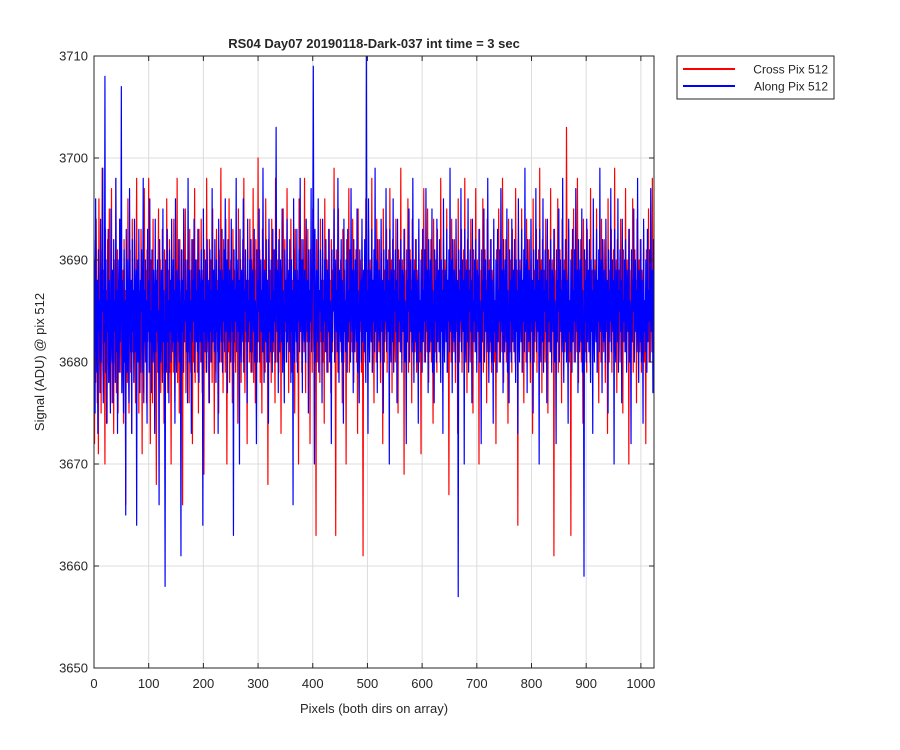 The width and height of the screenshot is (900, 750). I want to click on x-tick-label: 300, so click(258, 683).